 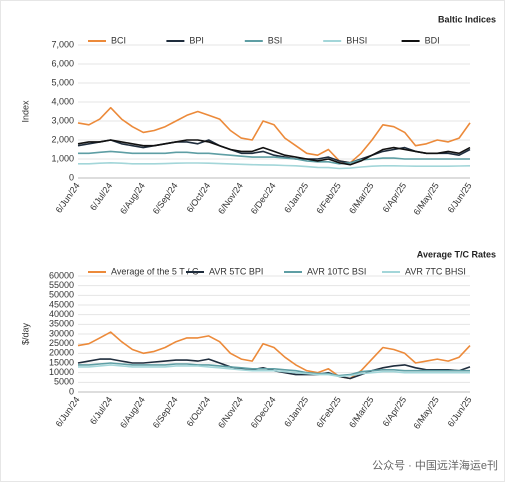 What do you see at coordinates (432, 40) in the screenshot?
I see `legend-label: BDI` at bounding box center [432, 40].